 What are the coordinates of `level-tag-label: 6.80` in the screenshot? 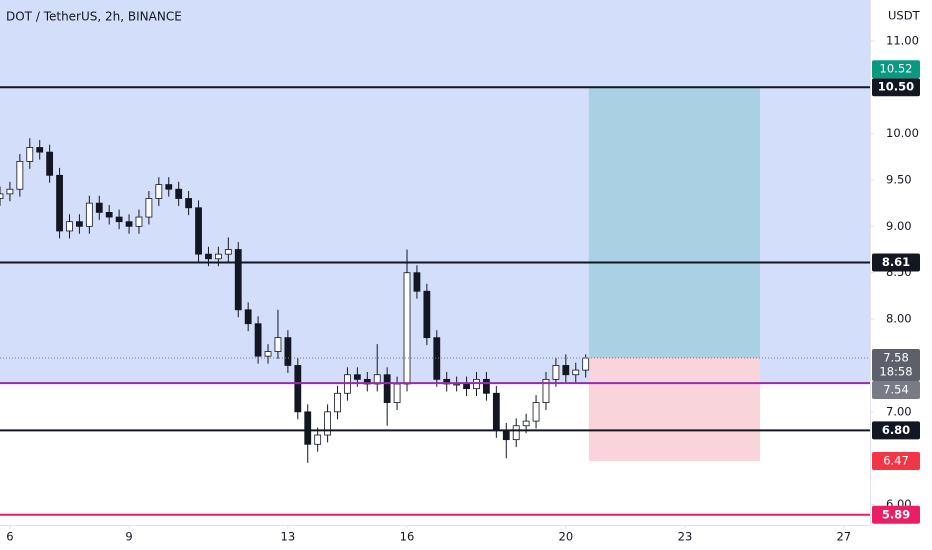 It's located at (896, 430).